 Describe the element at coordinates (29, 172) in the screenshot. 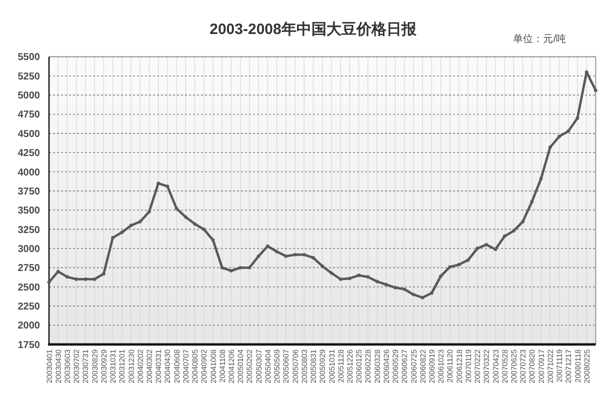

I see `y-tick-label: 4000` at that location.